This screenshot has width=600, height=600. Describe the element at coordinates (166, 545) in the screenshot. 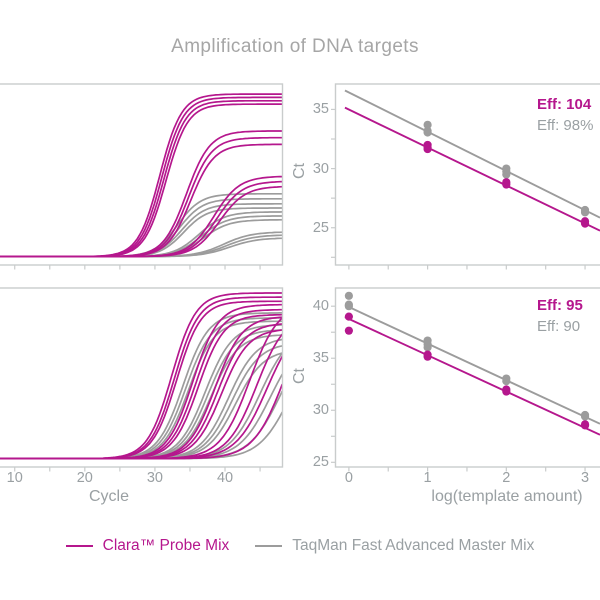

I see `legend-label-clara: Clara™ Probe Mix` at that location.